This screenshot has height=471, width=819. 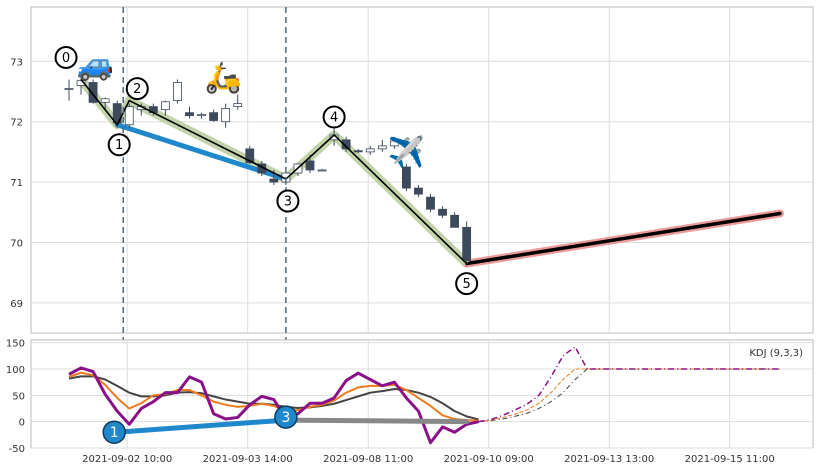 What do you see at coordinates (368, 459) in the screenshot?
I see `xtick-2: 2021-09-08 11:00` at bounding box center [368, 459].